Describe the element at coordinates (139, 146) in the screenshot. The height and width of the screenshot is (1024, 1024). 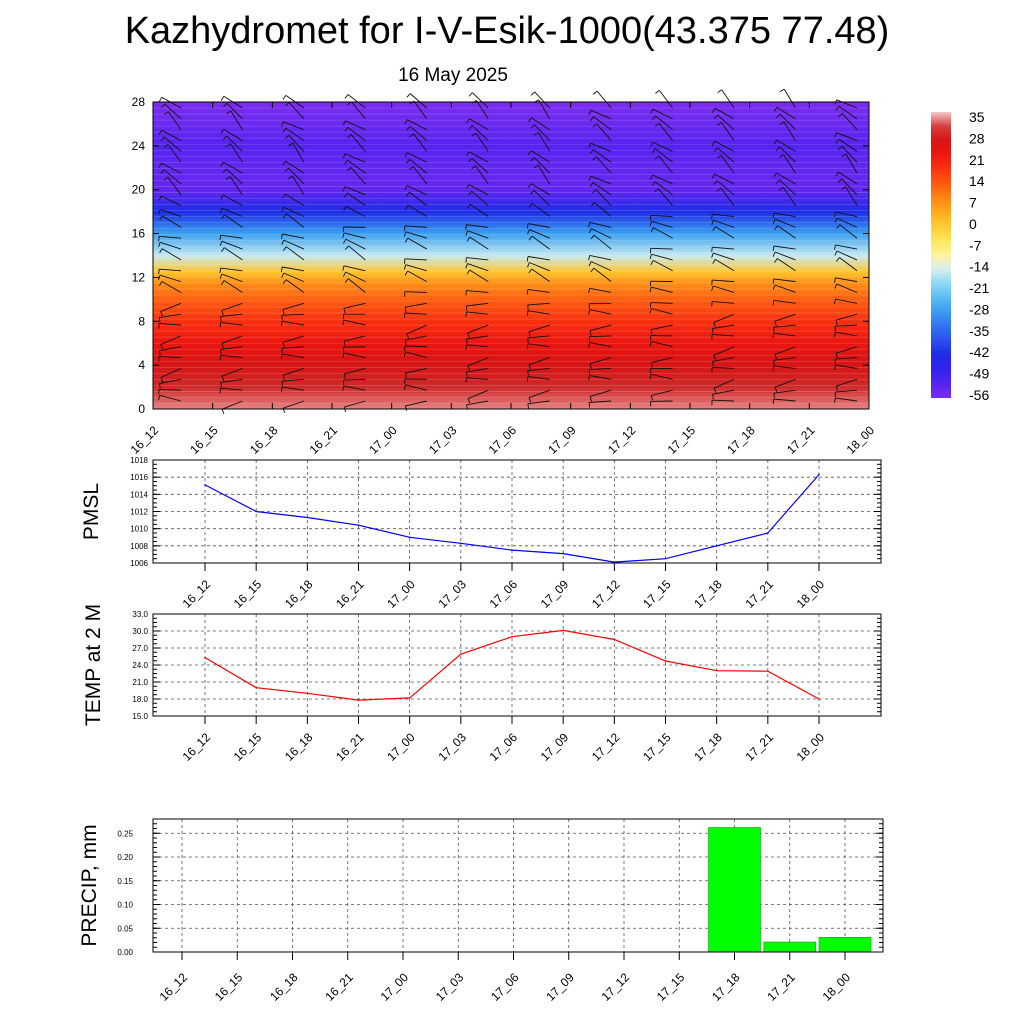
I see `y-tick-label: 24` at that location.